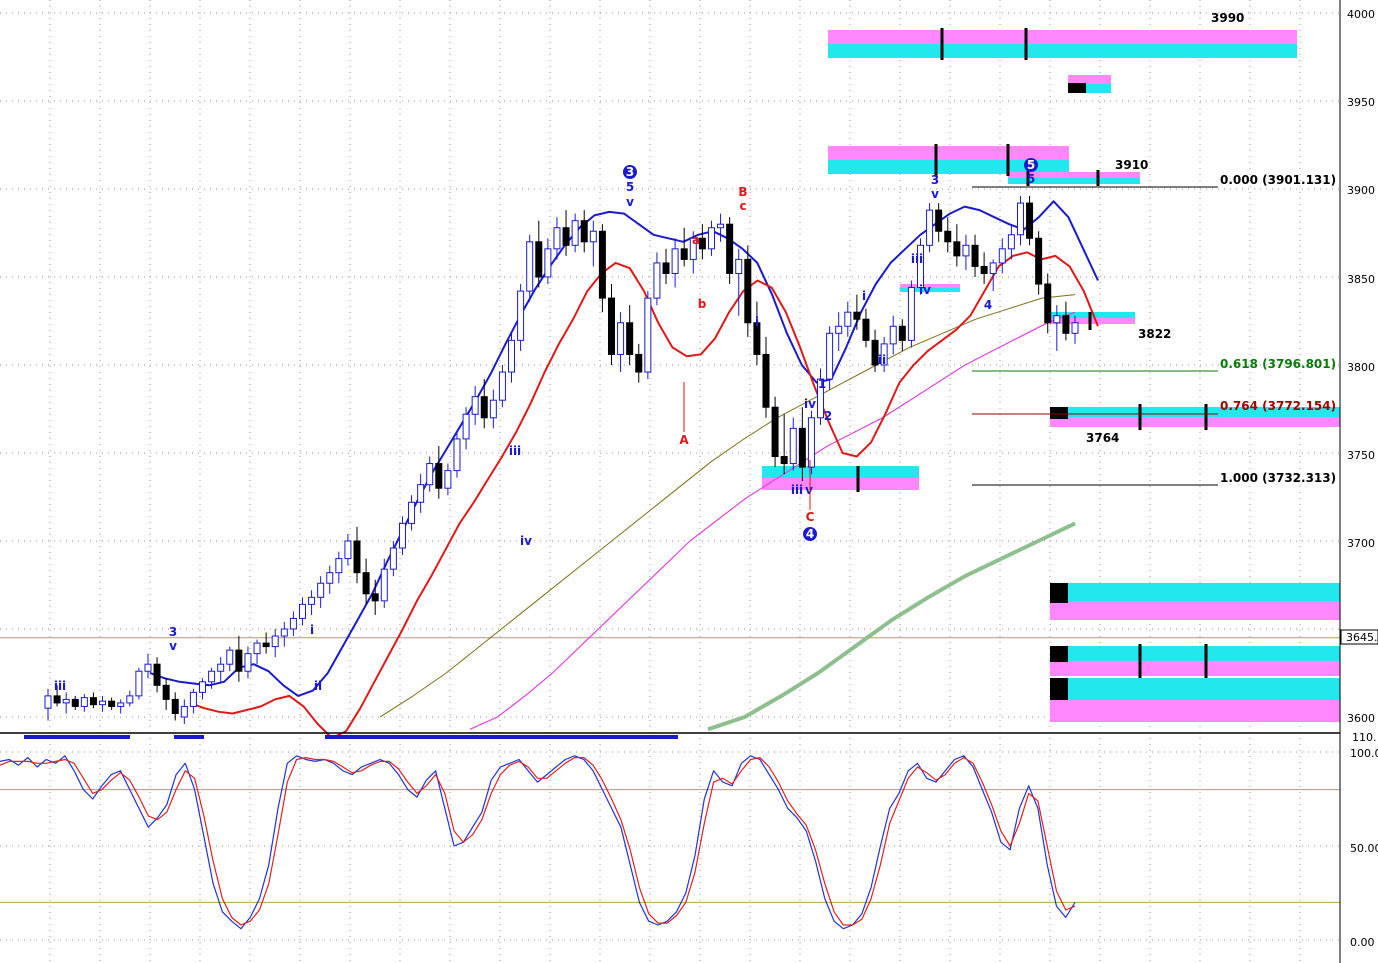 This screenshot has width=1378, height=963. I want to click on wave-label-4: 4, so click(988, 305).